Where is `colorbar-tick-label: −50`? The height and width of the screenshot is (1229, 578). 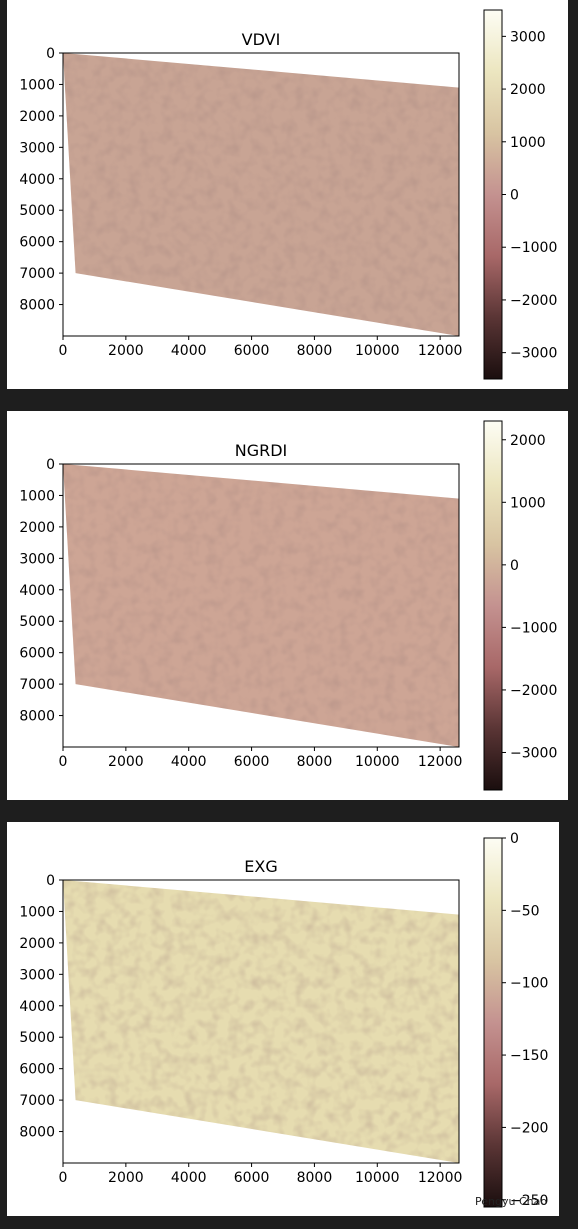
colorbar-tick-label: −50 is located at coordinates (525, 911).